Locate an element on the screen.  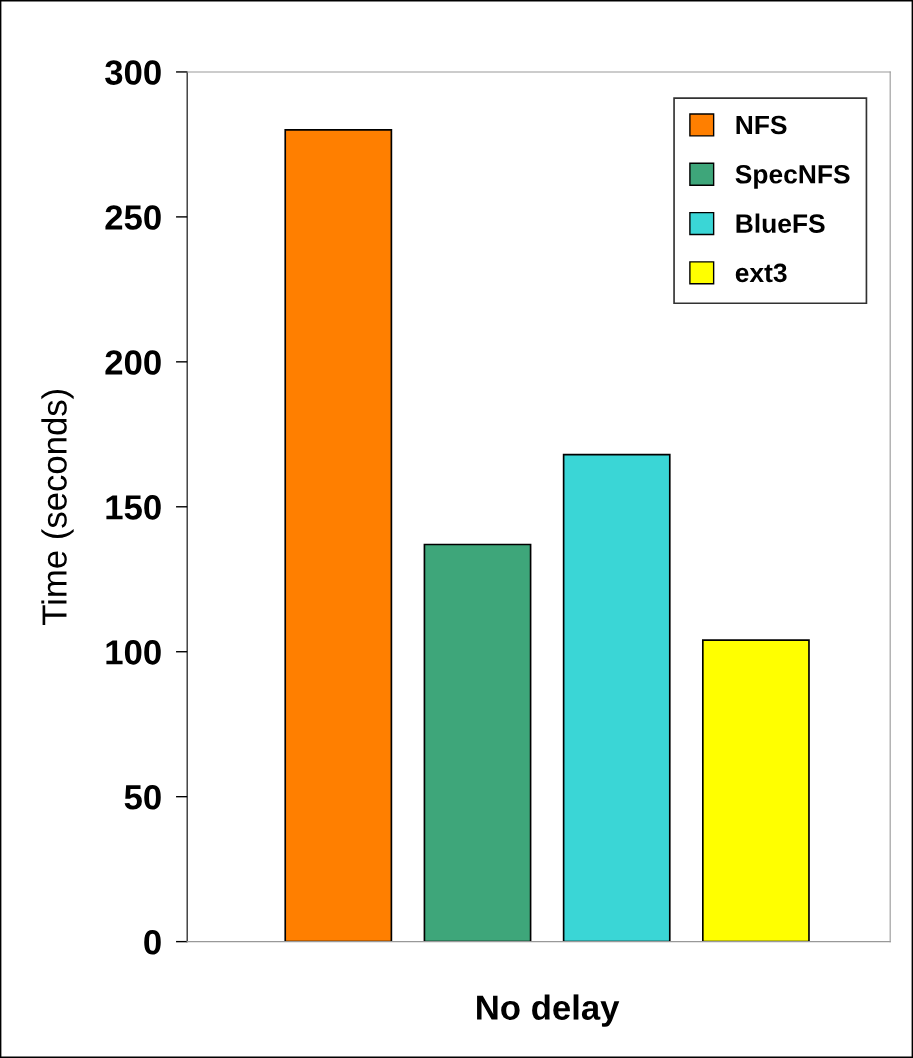
y-axis-title: Time (seconds) is located at coordinates (57, 507).